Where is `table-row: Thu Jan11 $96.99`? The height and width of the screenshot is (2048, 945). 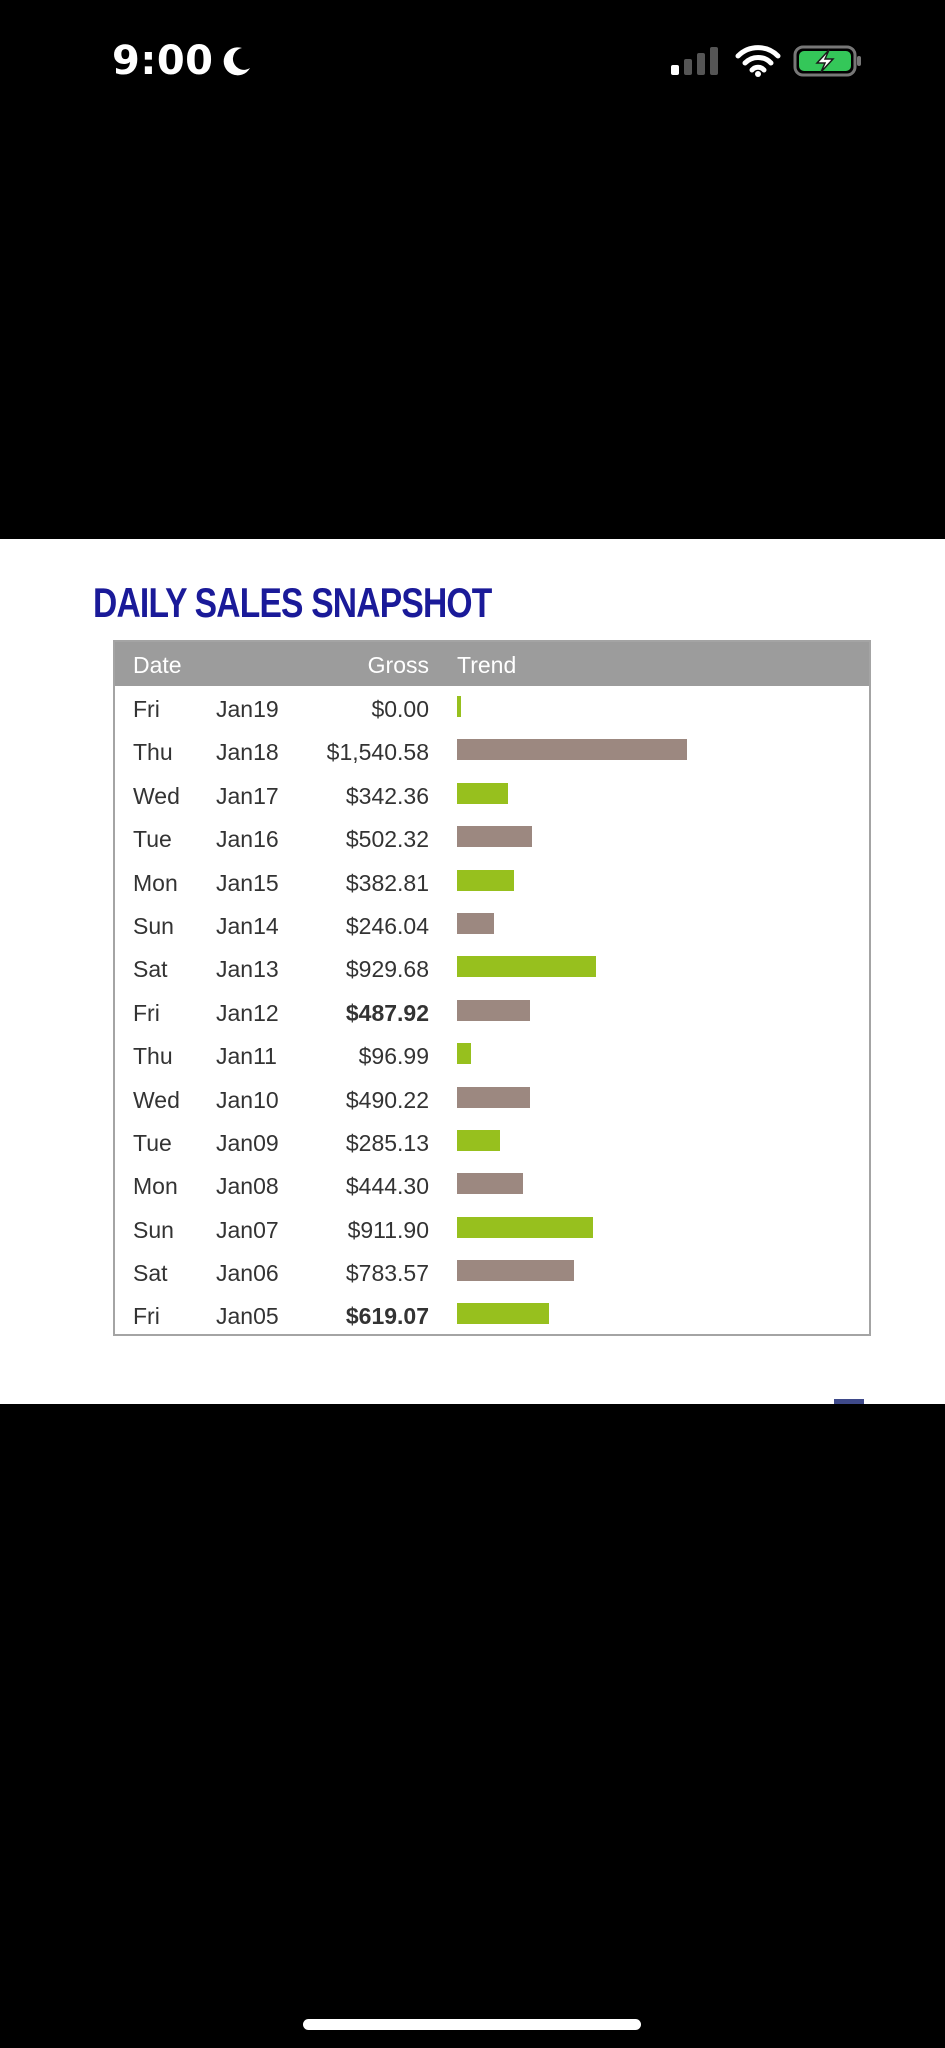 table-row: Thu Jan11 $96.99 is located at coordinates (492, 1054).